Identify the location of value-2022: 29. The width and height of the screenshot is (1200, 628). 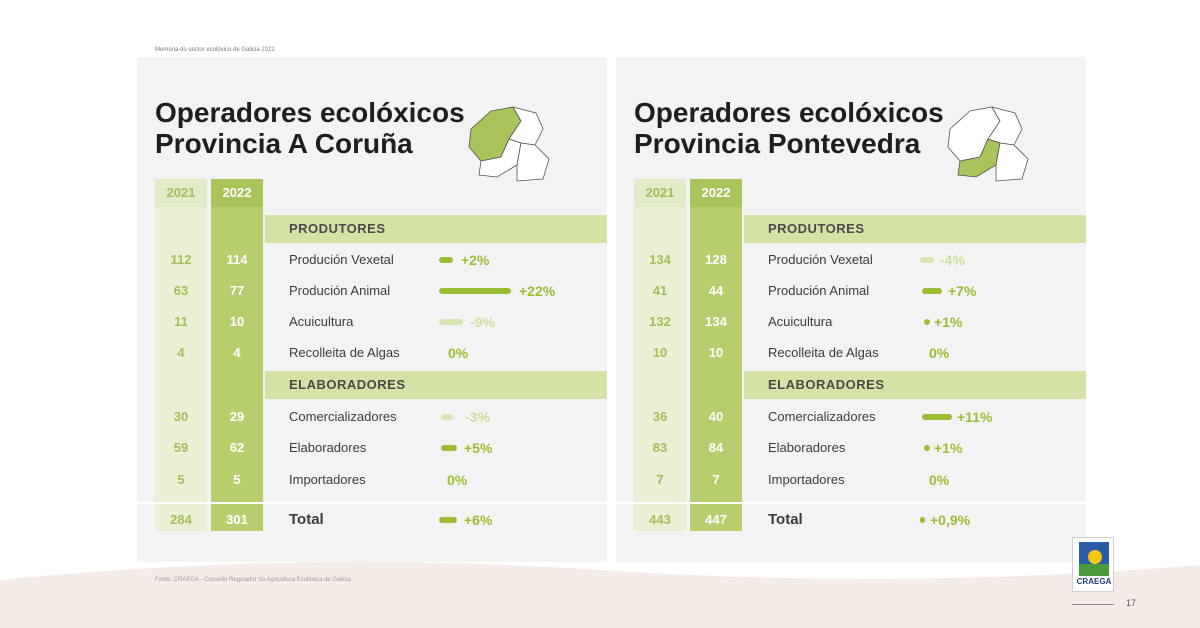
(237, 416).